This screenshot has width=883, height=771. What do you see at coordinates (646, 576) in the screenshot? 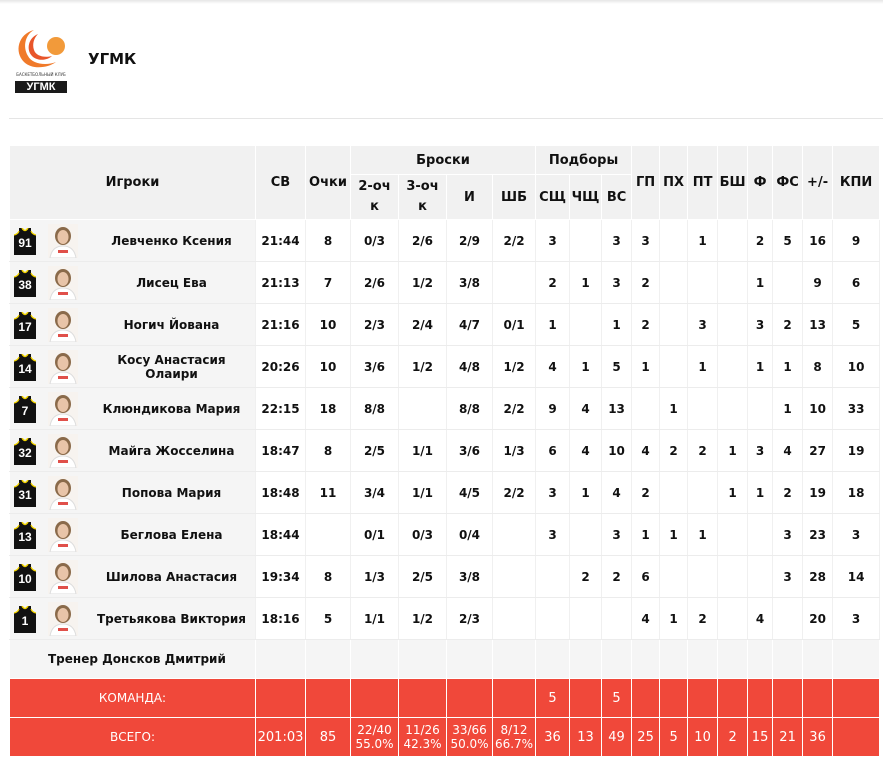
I see `stat-assists: 6` at bounding box center [646, 576].